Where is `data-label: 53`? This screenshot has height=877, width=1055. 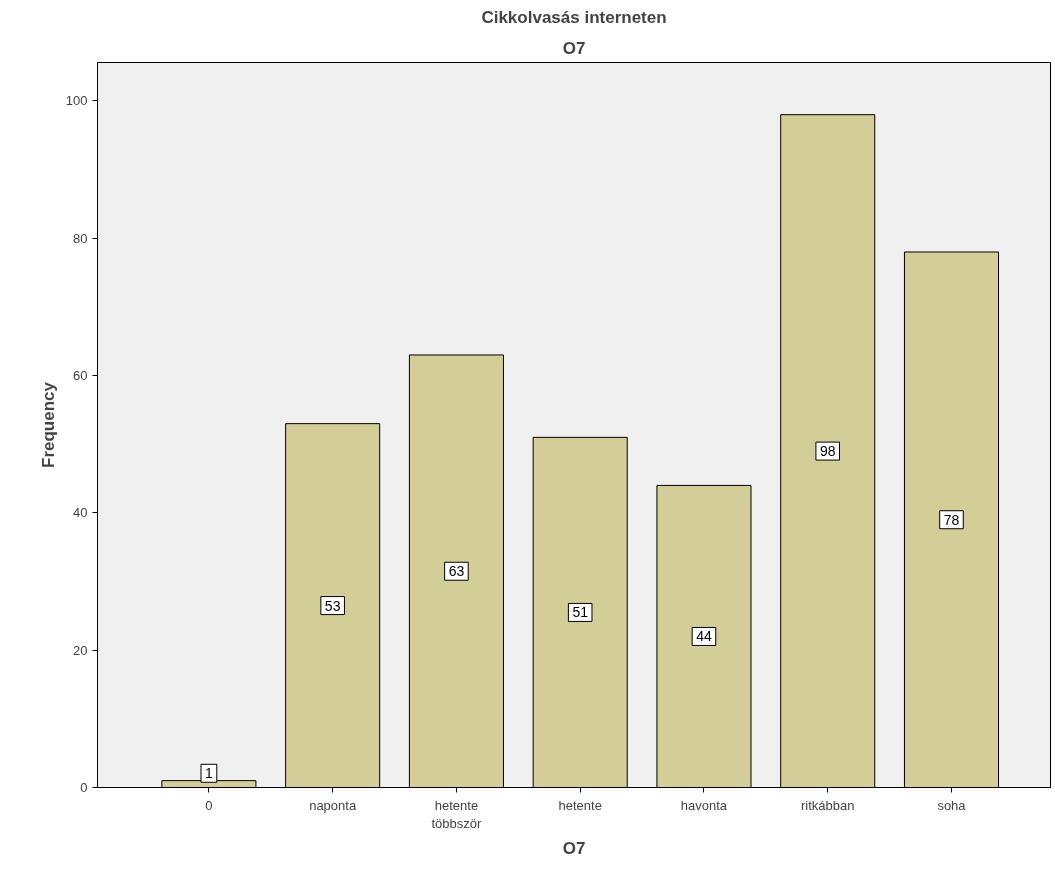
data-label: 53 is located at coordinates (332, 605).